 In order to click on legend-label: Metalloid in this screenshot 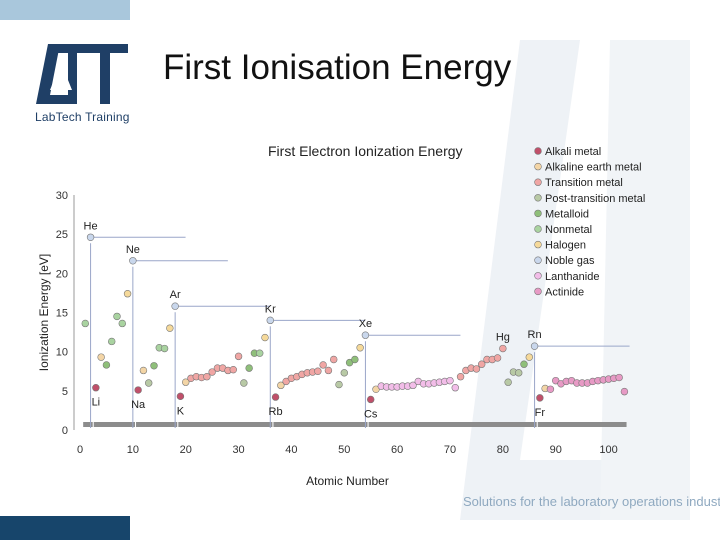, I will do `click(567, 214)`.